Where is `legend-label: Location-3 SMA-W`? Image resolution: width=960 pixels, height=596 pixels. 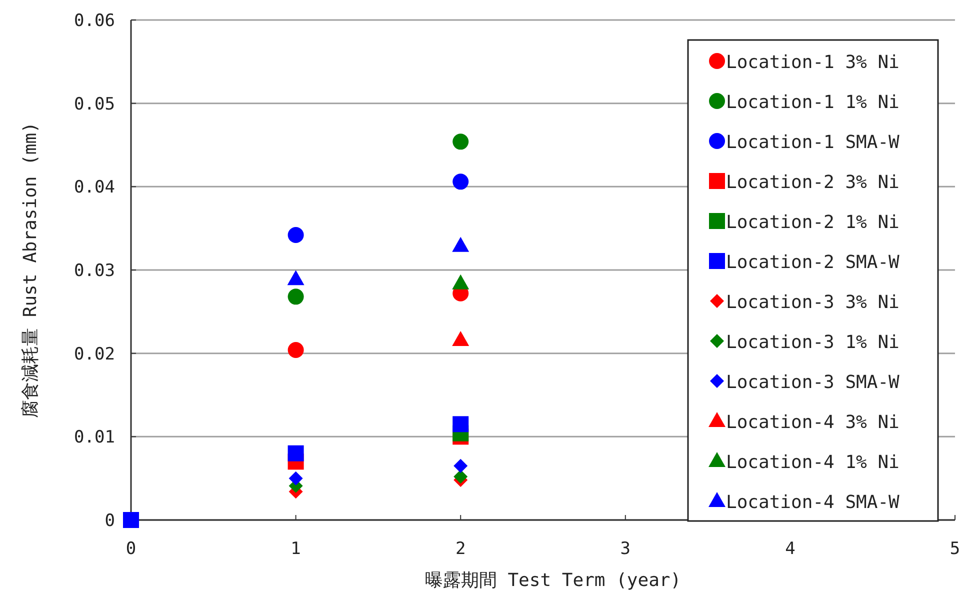 legend-label: Location-3 SMA-W is located at coordinates (813, 382).